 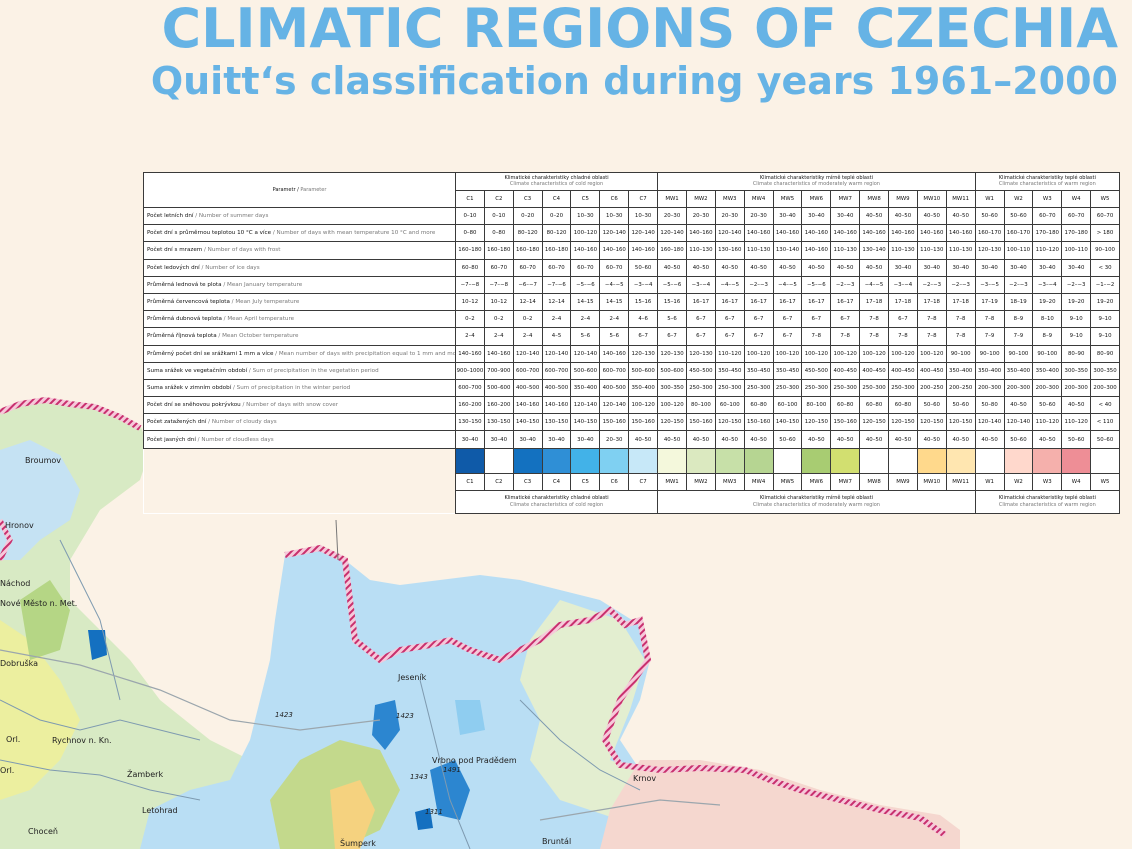 What do you see at coordinates (1018, 481) in the screenshot?
I see `legend-region-code: W2` at bounding box center [1018, 481].